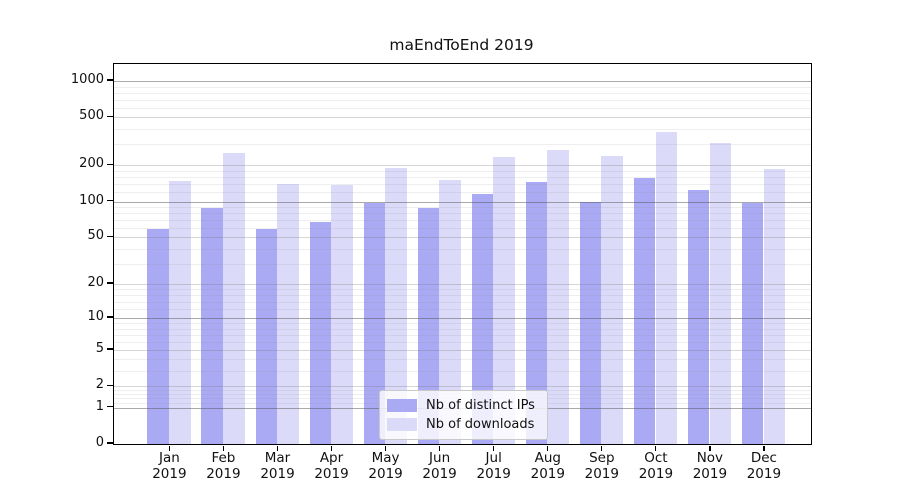  What do you see at coordinates (99, 385) in the screenshot?
I see `y-tick-label: 2` at bounding box center [99, 385].